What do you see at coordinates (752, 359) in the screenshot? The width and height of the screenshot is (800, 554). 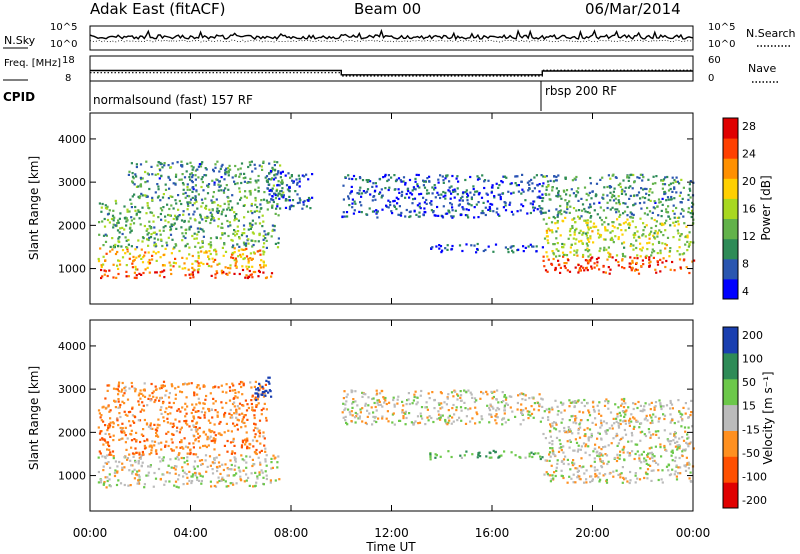 I see `colorbar-tick-label: 100` at bounding box center [752, 359].